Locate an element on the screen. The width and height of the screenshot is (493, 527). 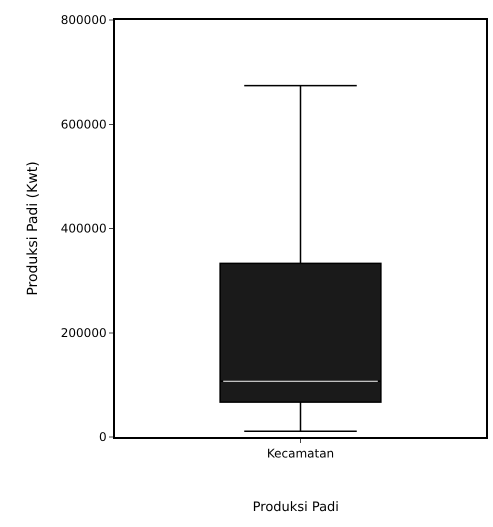
y-tick-label: 0 is located at coordinates (102, 437).